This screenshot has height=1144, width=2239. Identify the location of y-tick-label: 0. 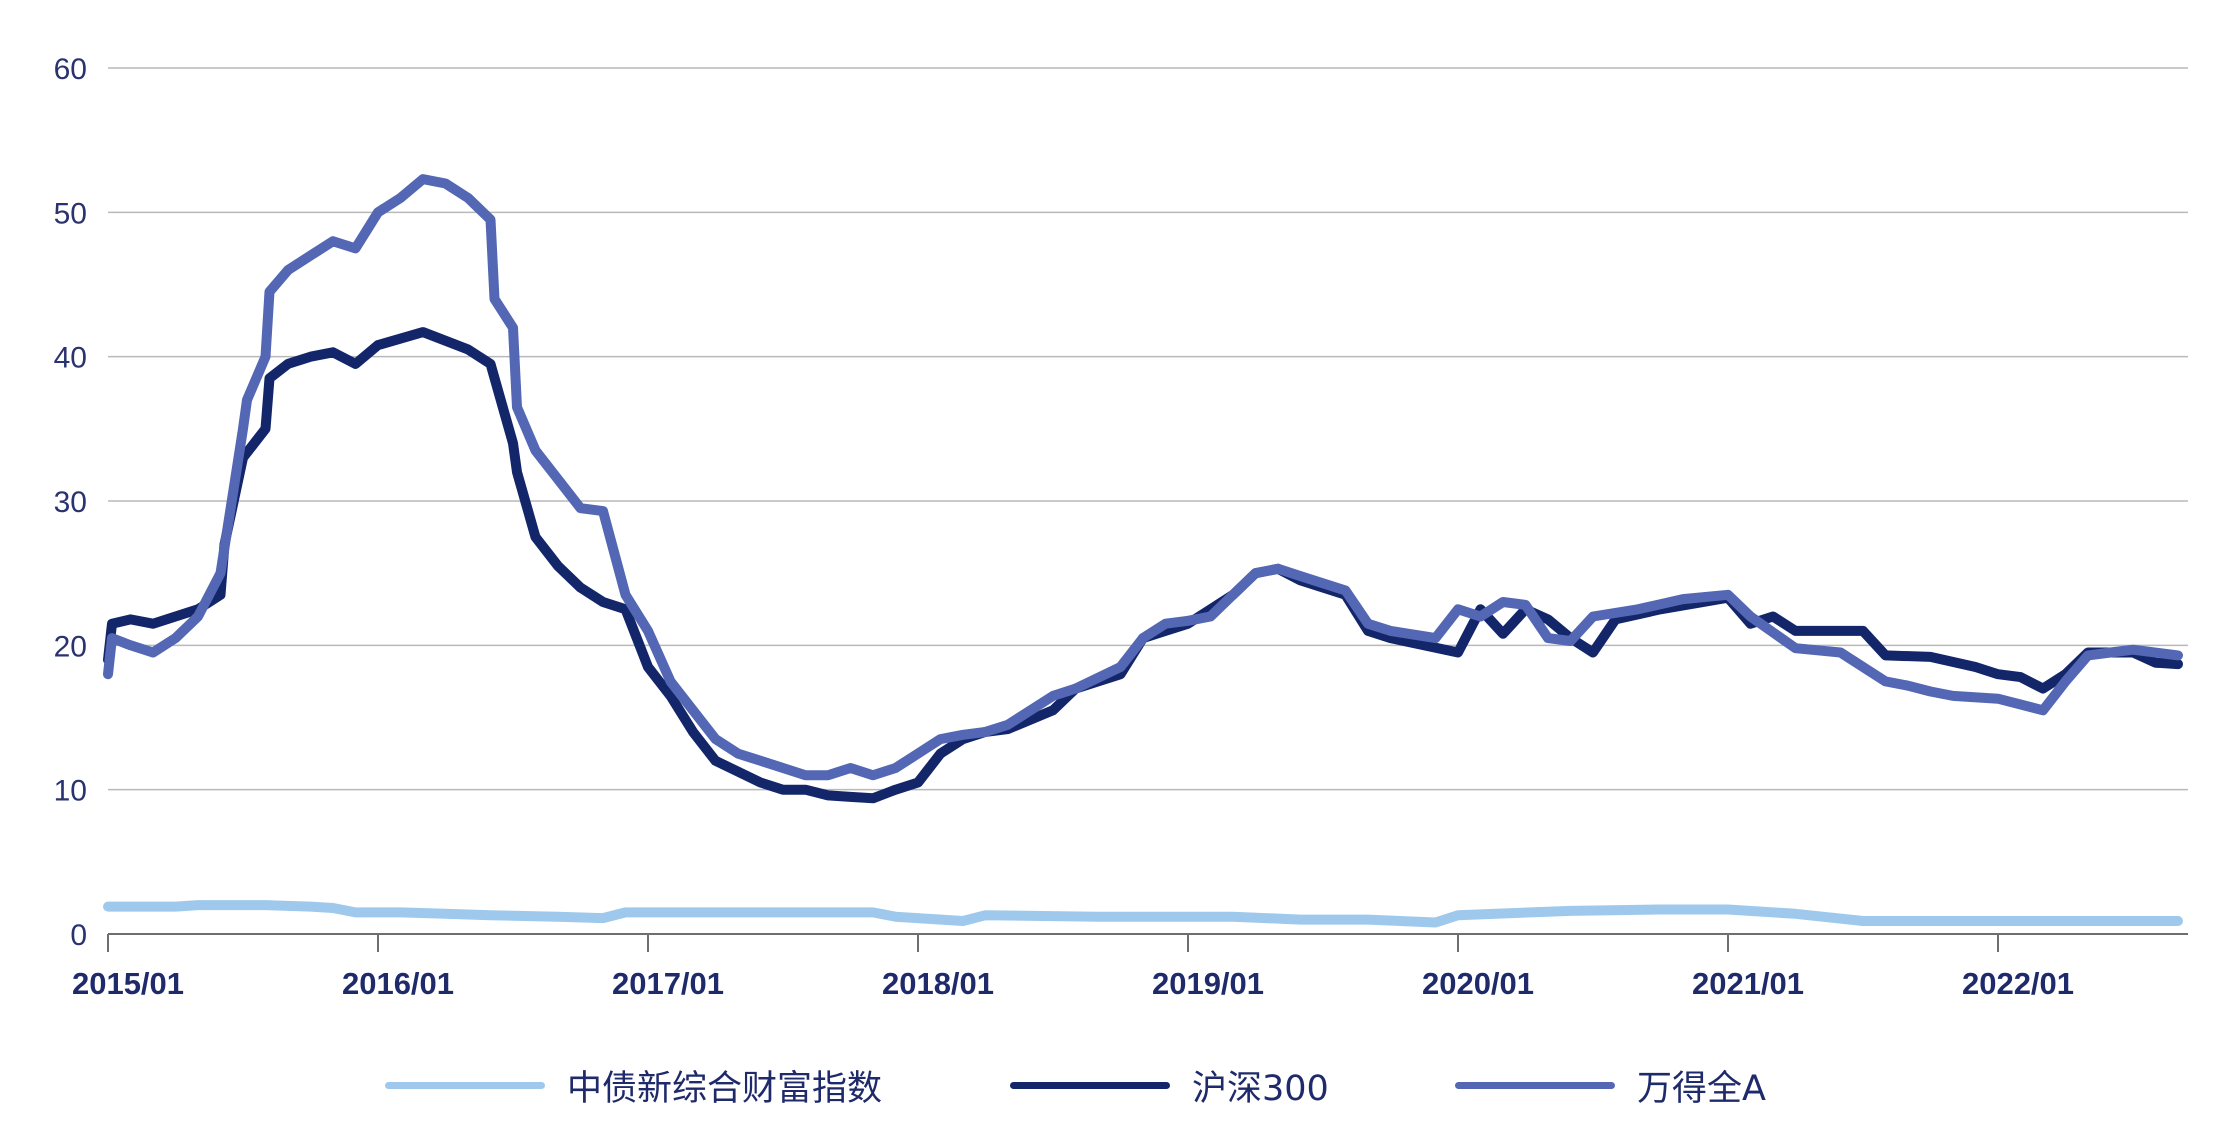
(78, 935).